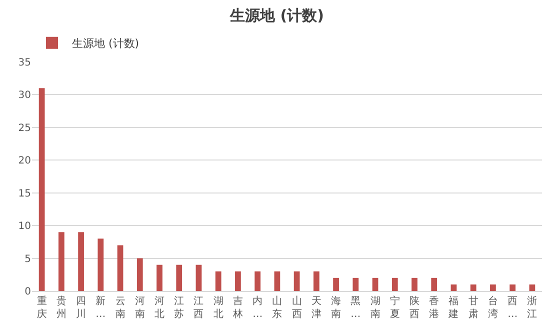  What do you see at coordinates (106, 43) in the screenshot?
I see `legend-label: 生源地 (计数)` at bounding box center [106, 43].